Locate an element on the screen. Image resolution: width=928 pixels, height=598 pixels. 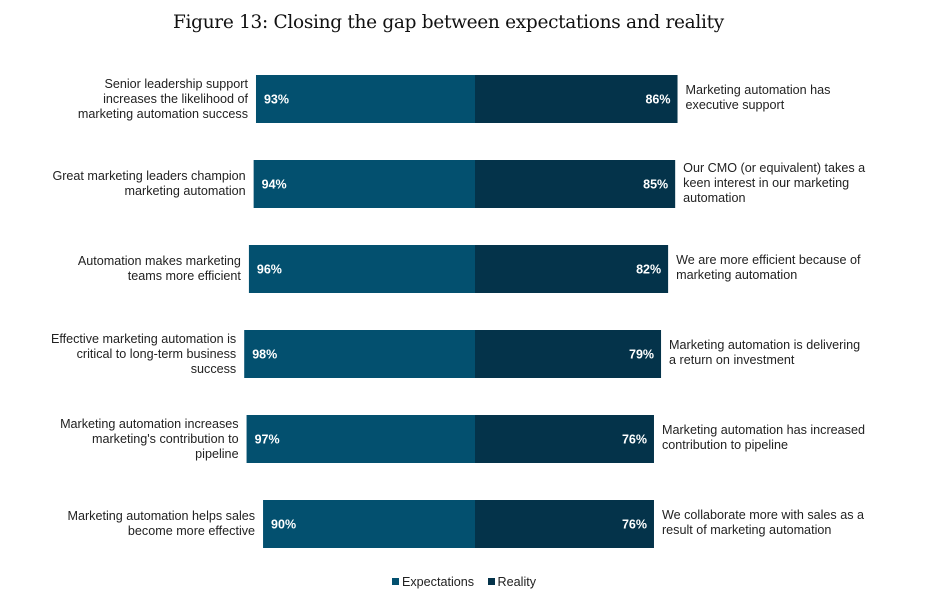
value-label-expectations: 90% is located at coordinates (283, 525).